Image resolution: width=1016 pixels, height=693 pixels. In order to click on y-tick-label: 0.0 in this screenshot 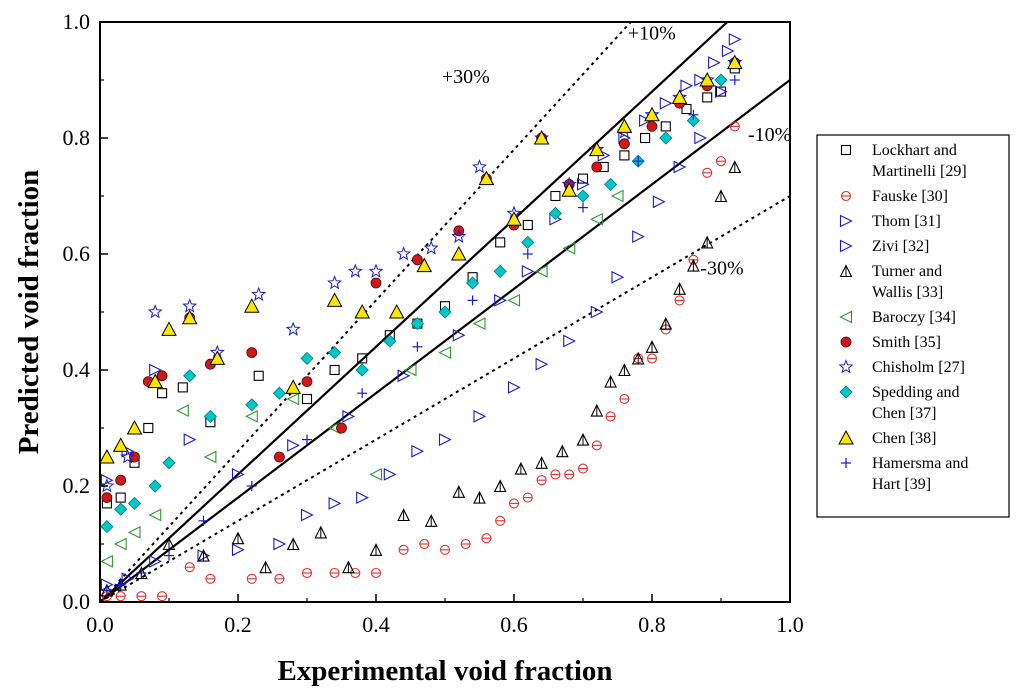, I will do `click(77, 601)`.